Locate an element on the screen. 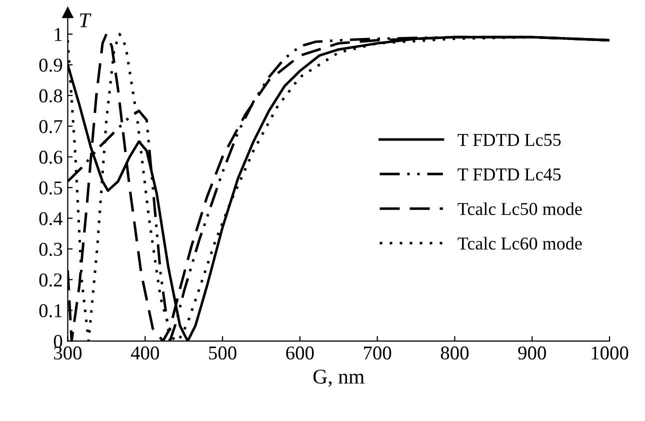 Image resolution: width=645 pixels, height=421 pixels. y-tick-label: 0.7 is located at coordinates (50, 127).